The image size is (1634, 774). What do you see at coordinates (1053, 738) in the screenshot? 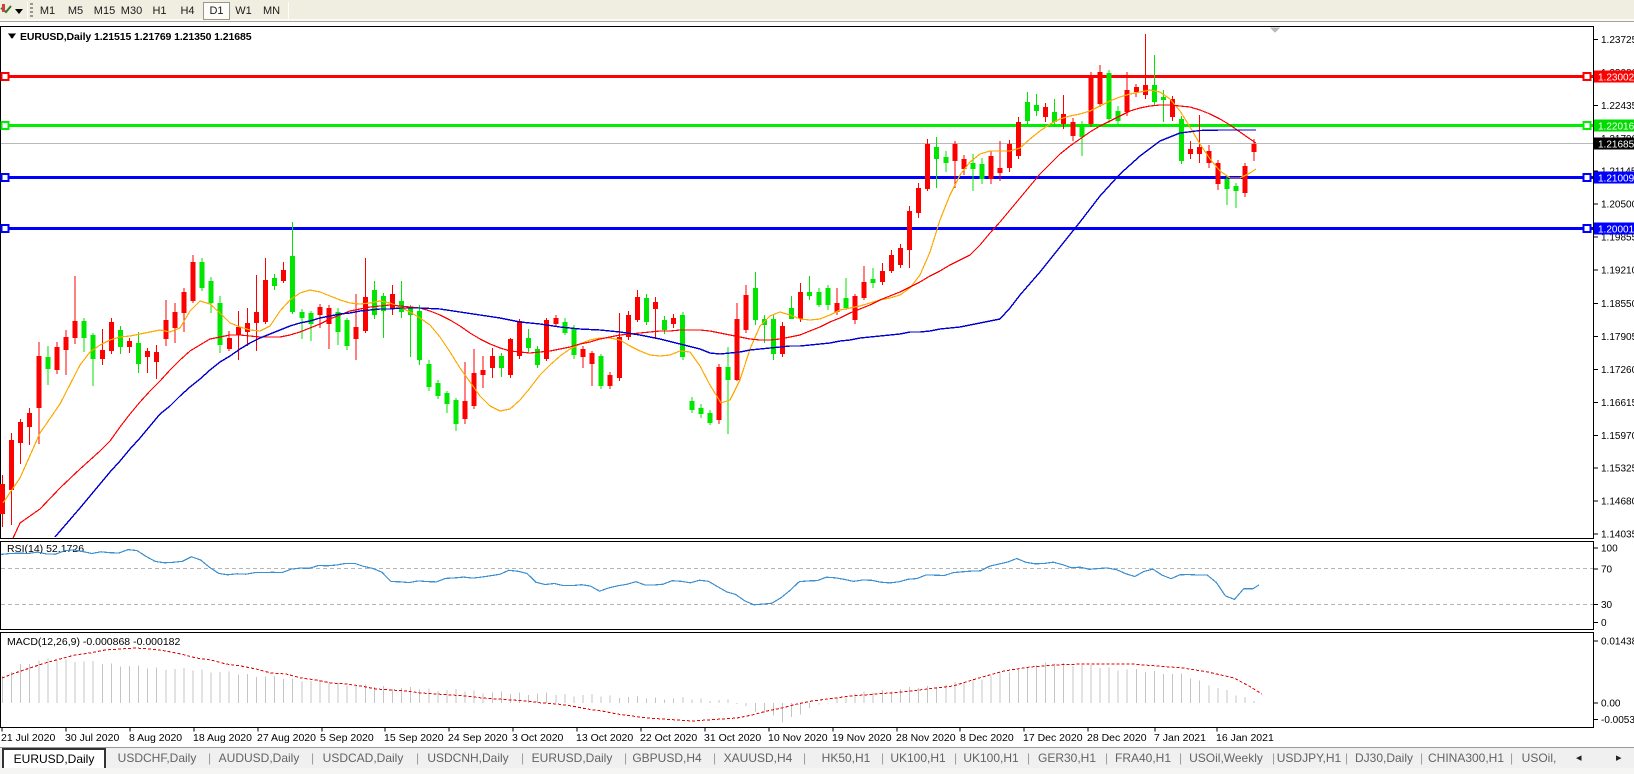
I see `svg-text: 17 Dec 2020` at bounding box center [1053, 738].